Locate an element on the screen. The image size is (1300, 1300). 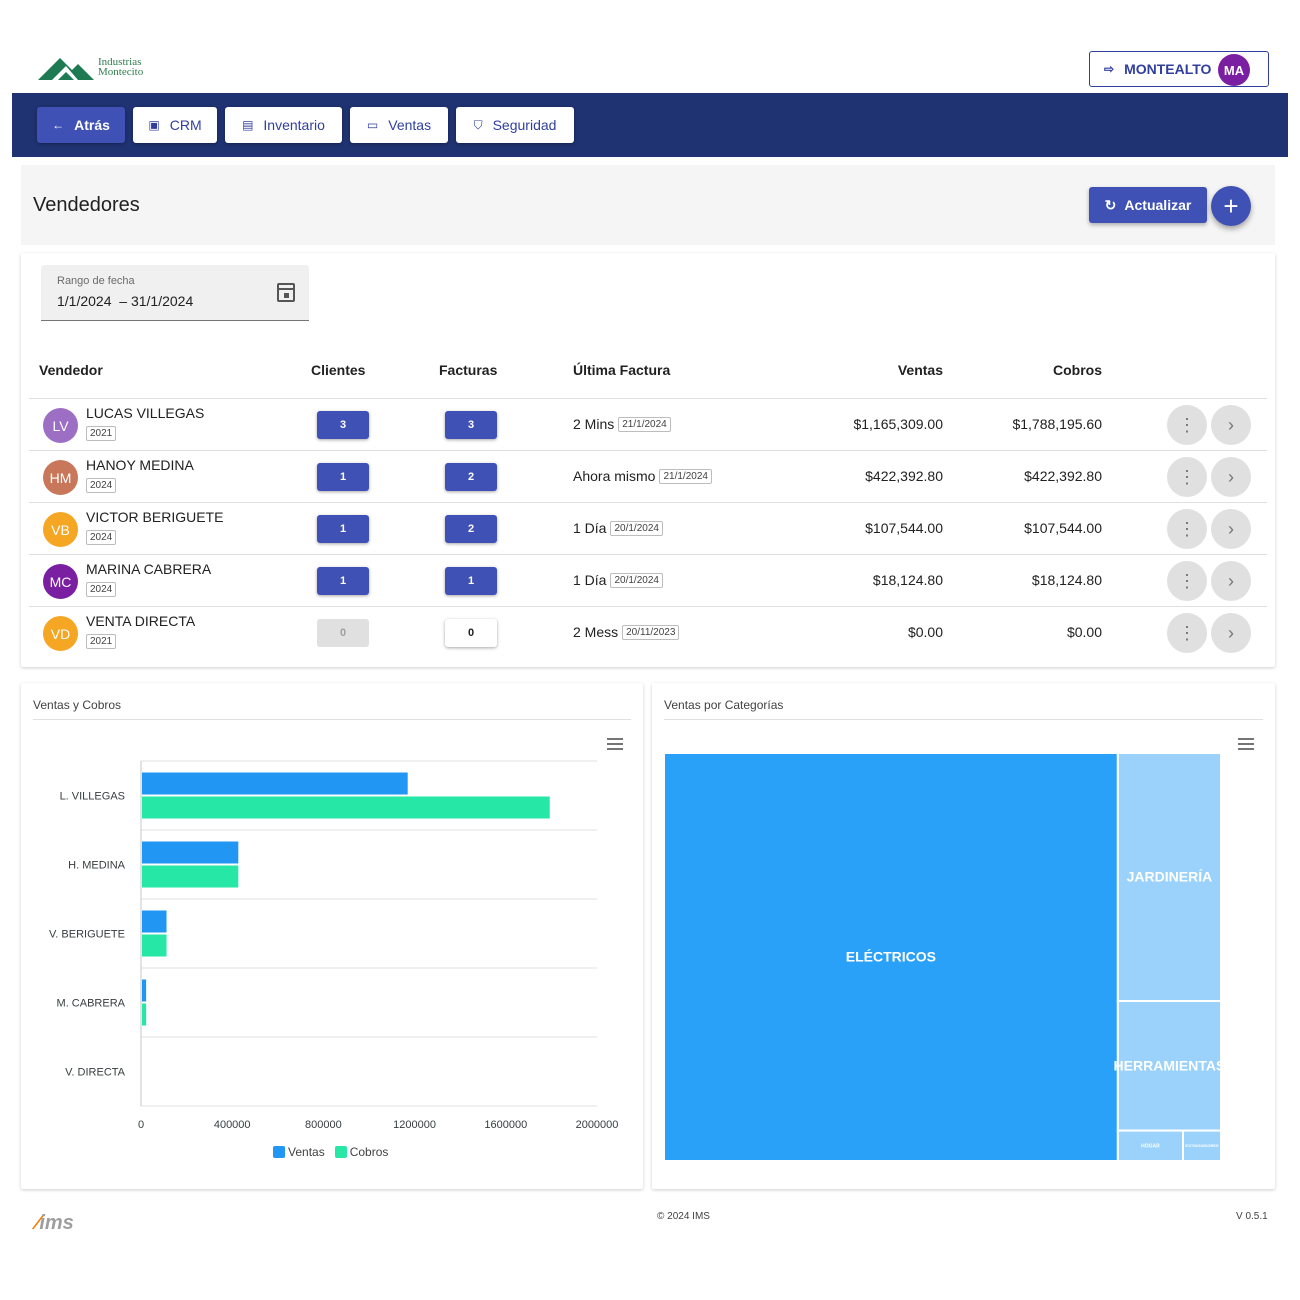
legend-cobros-label: Cobros is located at coordinates (369, 1152).